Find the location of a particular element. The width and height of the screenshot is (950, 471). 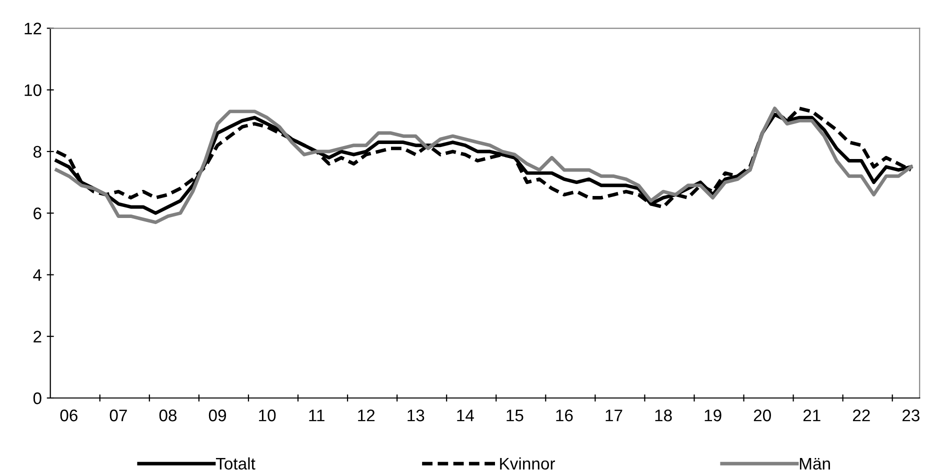

x-tick-label: 09 is located at coordinates (217, 416).